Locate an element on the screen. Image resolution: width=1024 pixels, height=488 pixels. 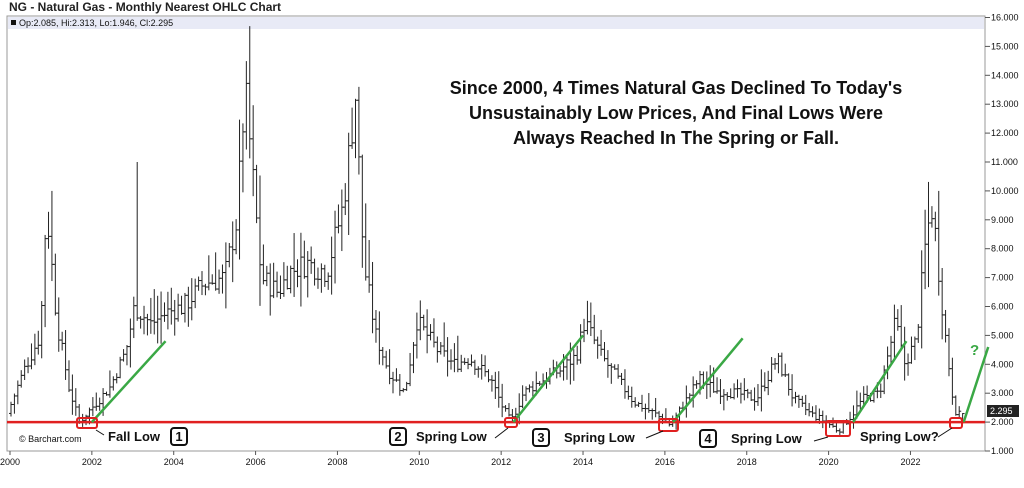
y-tick-label: 10.000 is located at coordinates (1005, 191).